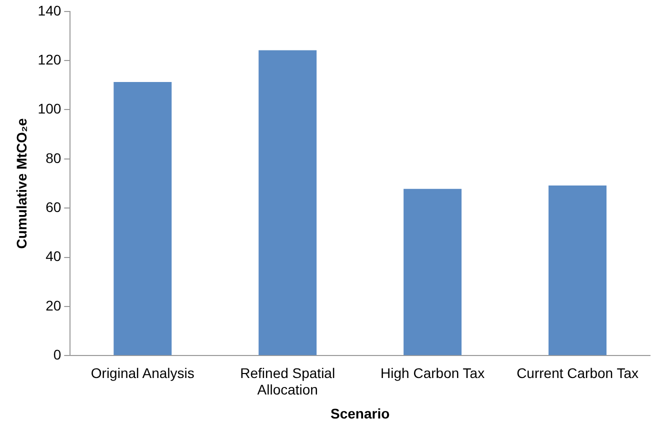 The height and width of the screenshot is (433, 662). I want to click on x-tick-label: Current Carbon Tax, so click(577, 372).